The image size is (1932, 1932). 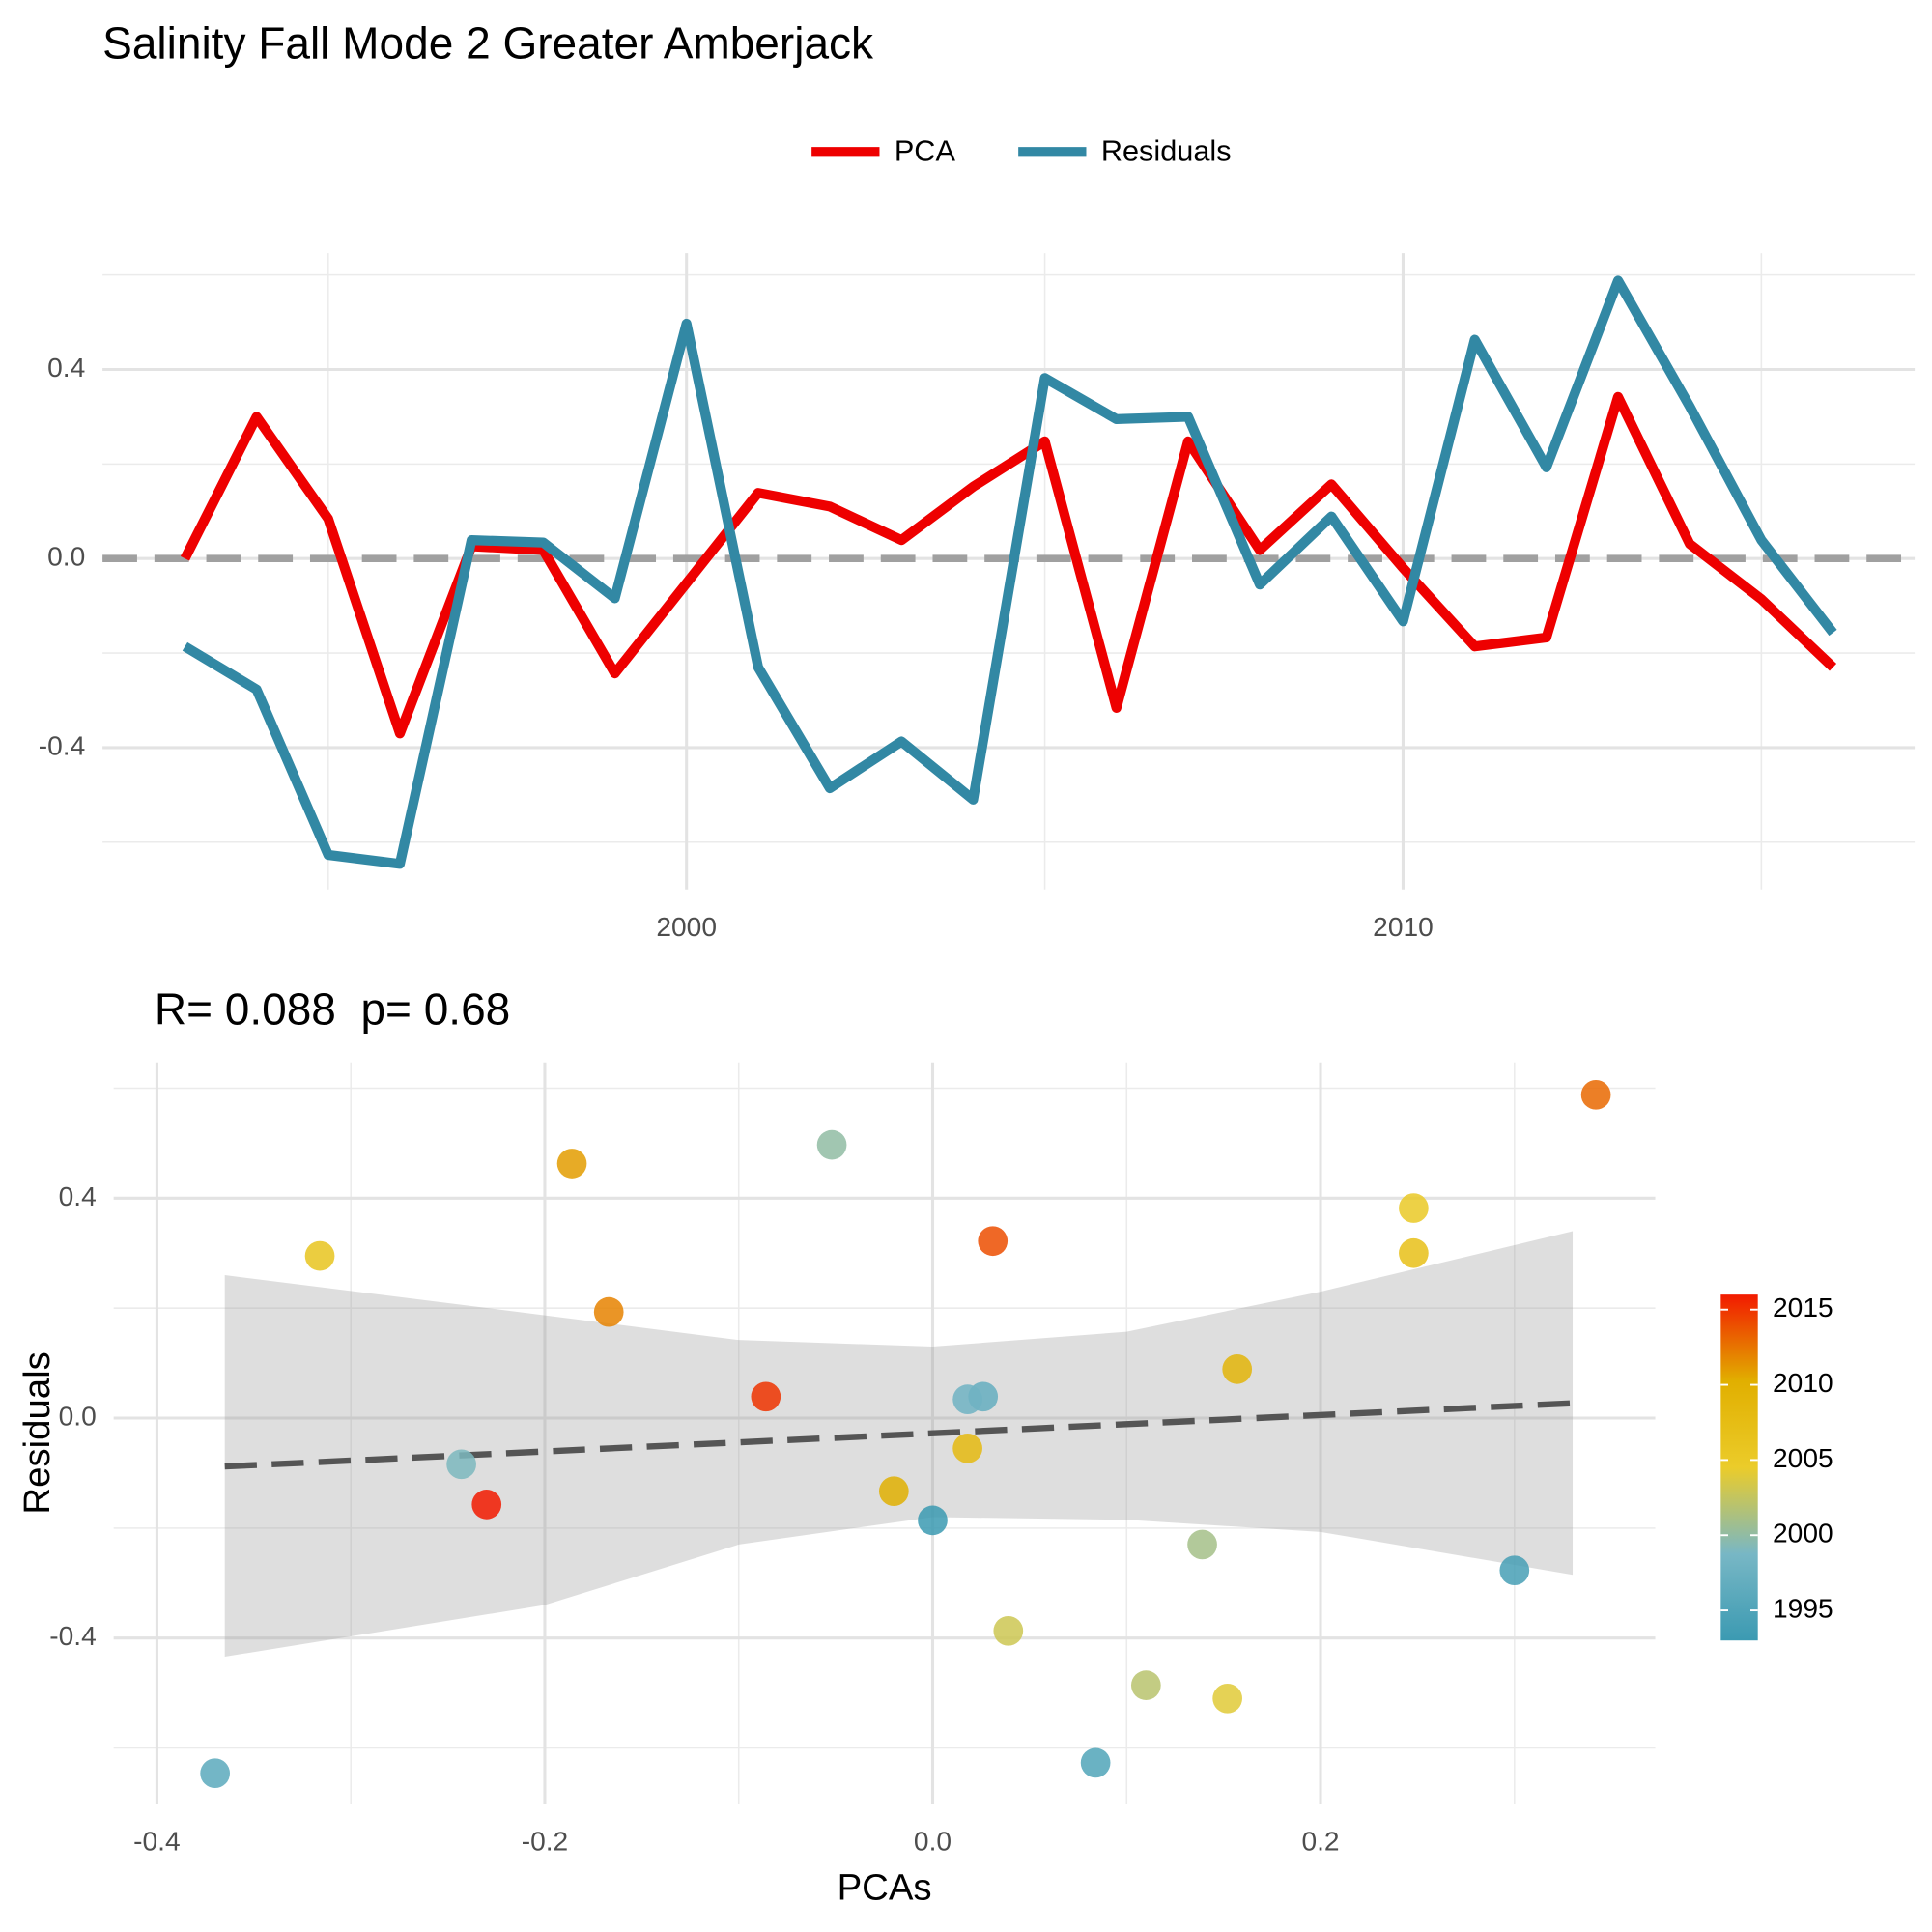 What do you see at coordinates (37, 1432) in the screenshot?
I see `y-axis-title: Residuals` at bounding box center [37, 1432].